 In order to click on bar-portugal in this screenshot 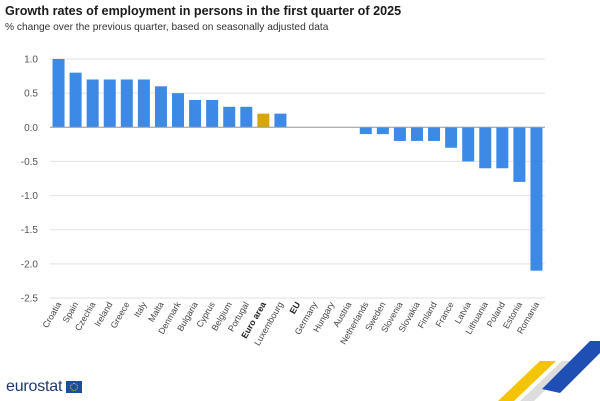, I will do `click(246, 117)`.